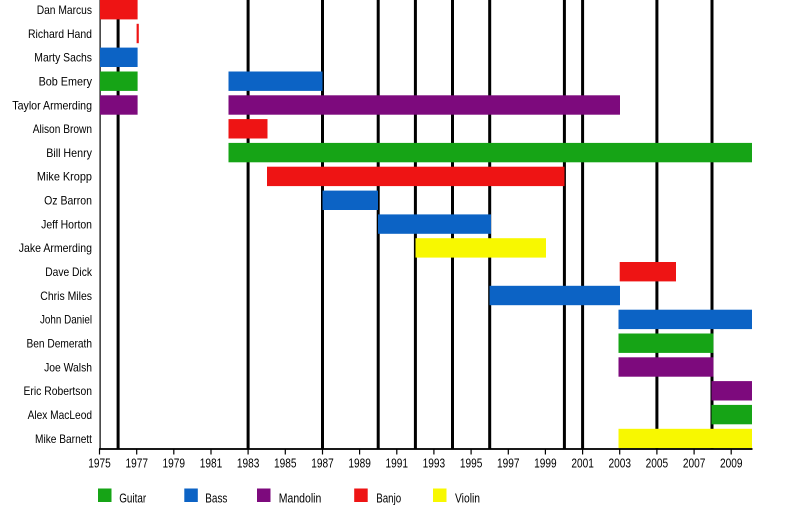  What do you see at coordinates (60, 344) in the screenshot?
I see `svg-text: Ben Demerath` at bounding box center [60, 344].